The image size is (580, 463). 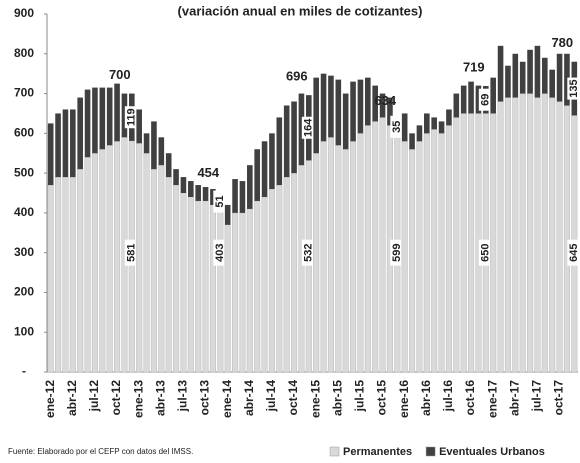 I want to click on x-tick-label: abr-15, so click(x=337, y=398).